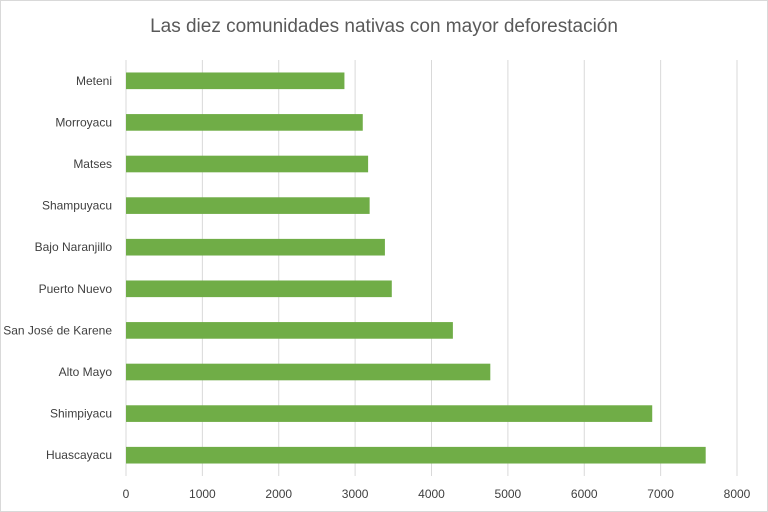 This screenshot has height=512, width=768. What do you see at coordinates (77, 206) in the screenshot?
I see `category-label: Shampuyacu` at bounding box center [77, 206].